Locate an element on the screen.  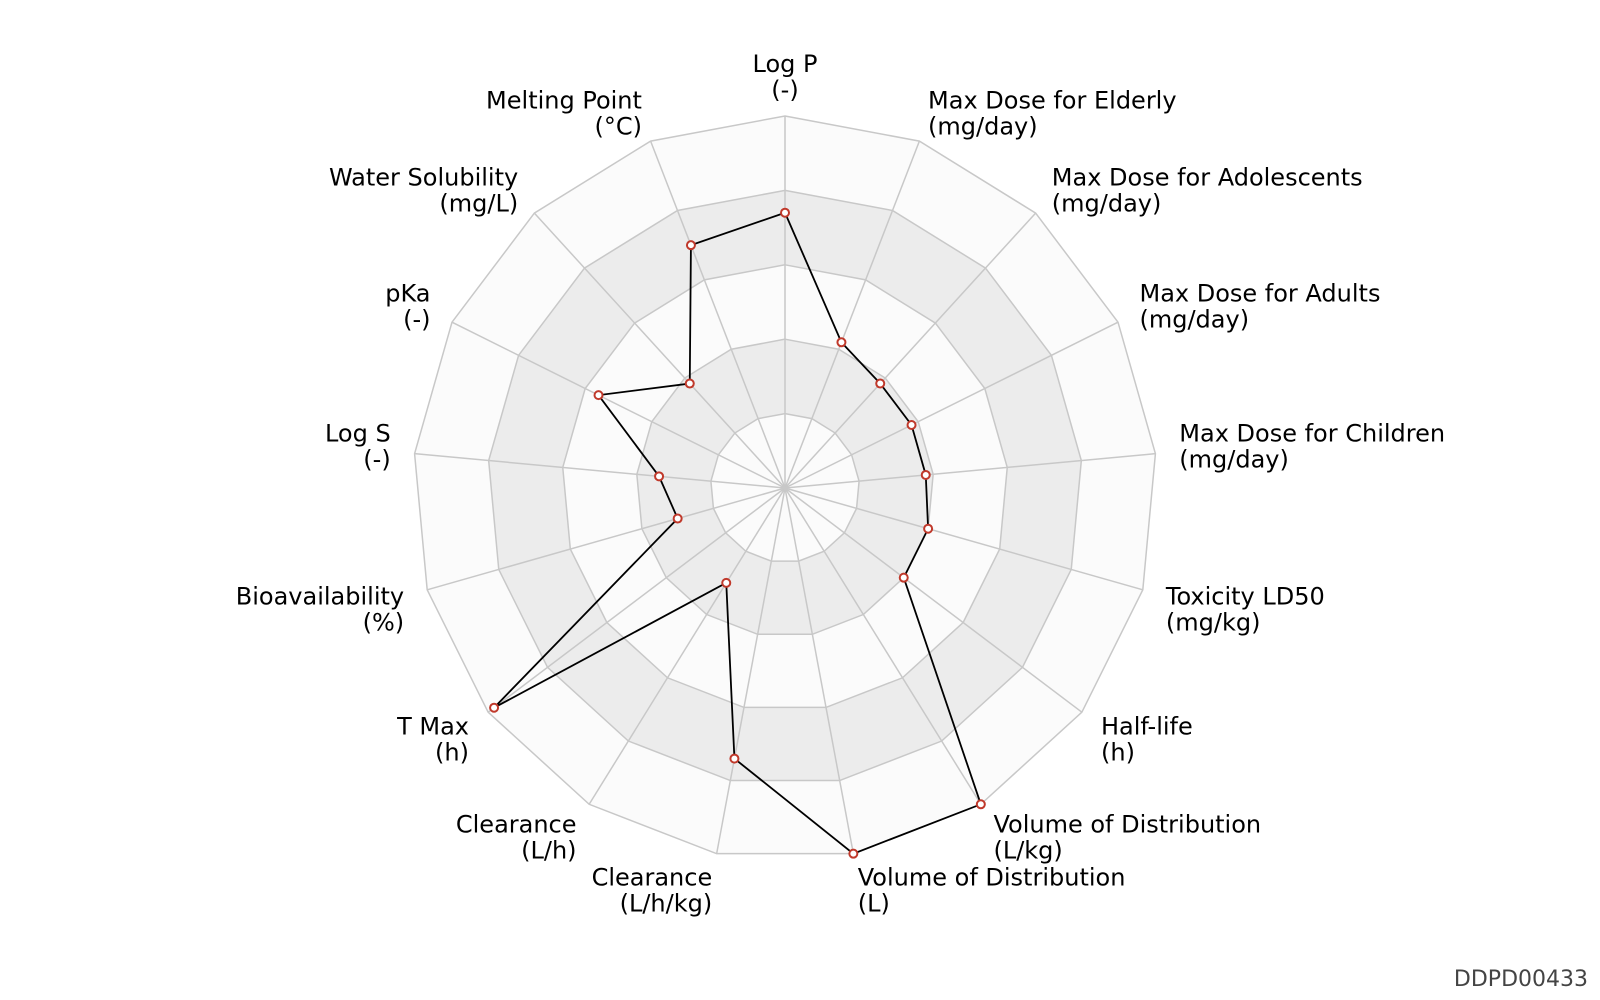
axis-label-16: Melting Point (°C) is located at coordinates (564, 114).